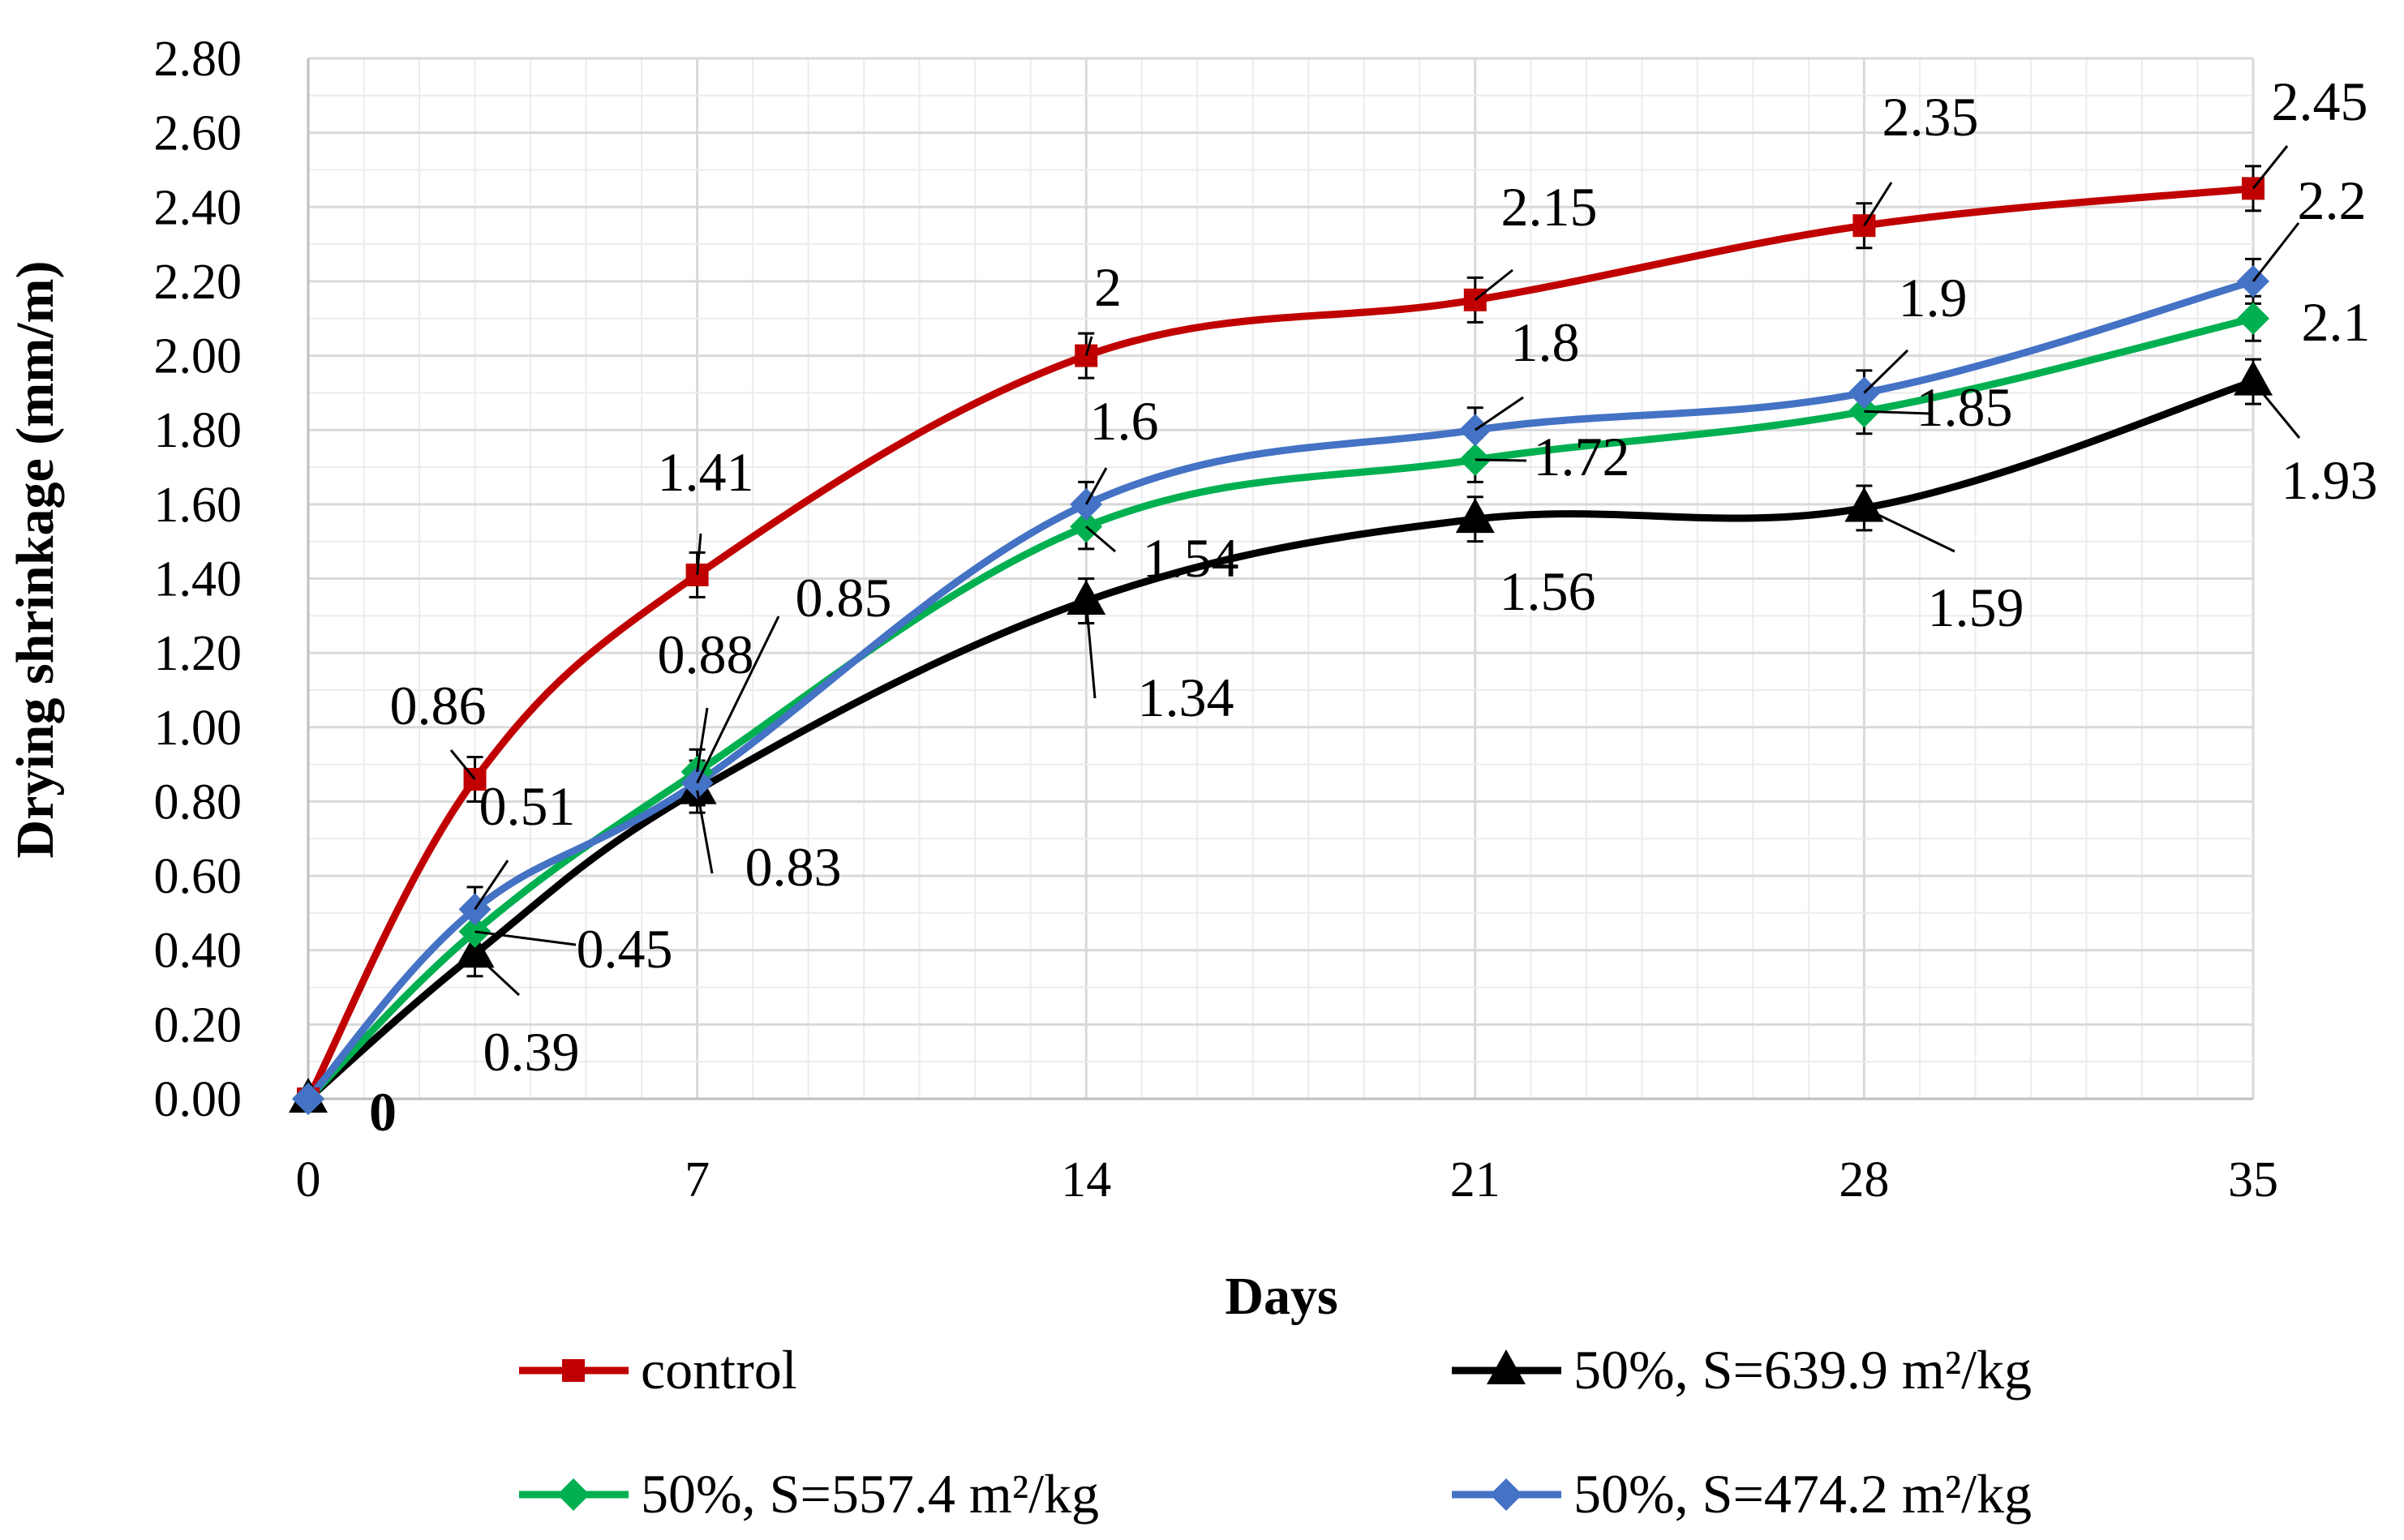 Image resolution: width=2404 pixels, height=1540 pixels. Describe the element at coordinates (1549, 207) in the screenshot. I see `data-label: 2.15` at that location.